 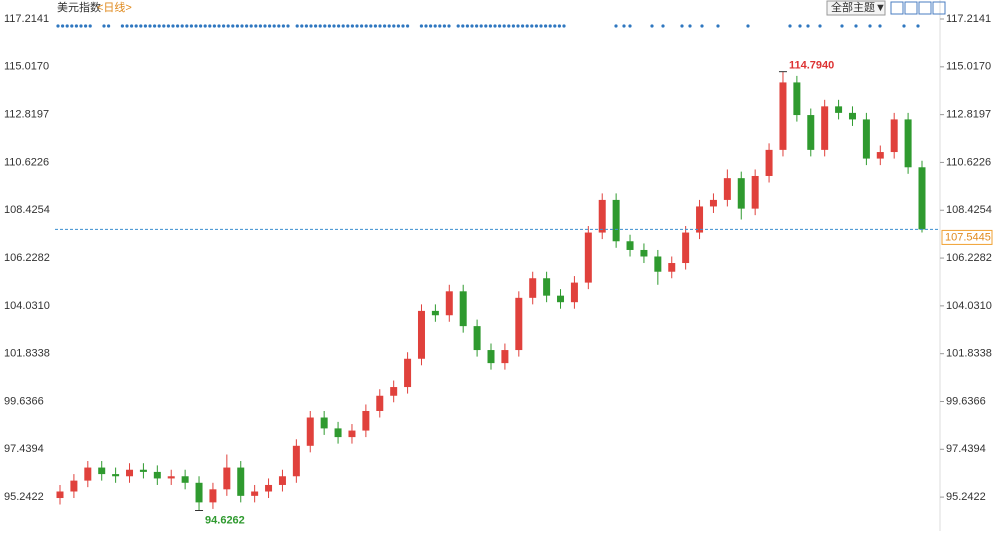 I want to click on y-tick-label-right: 112.8197, so click(x=968, y=115).